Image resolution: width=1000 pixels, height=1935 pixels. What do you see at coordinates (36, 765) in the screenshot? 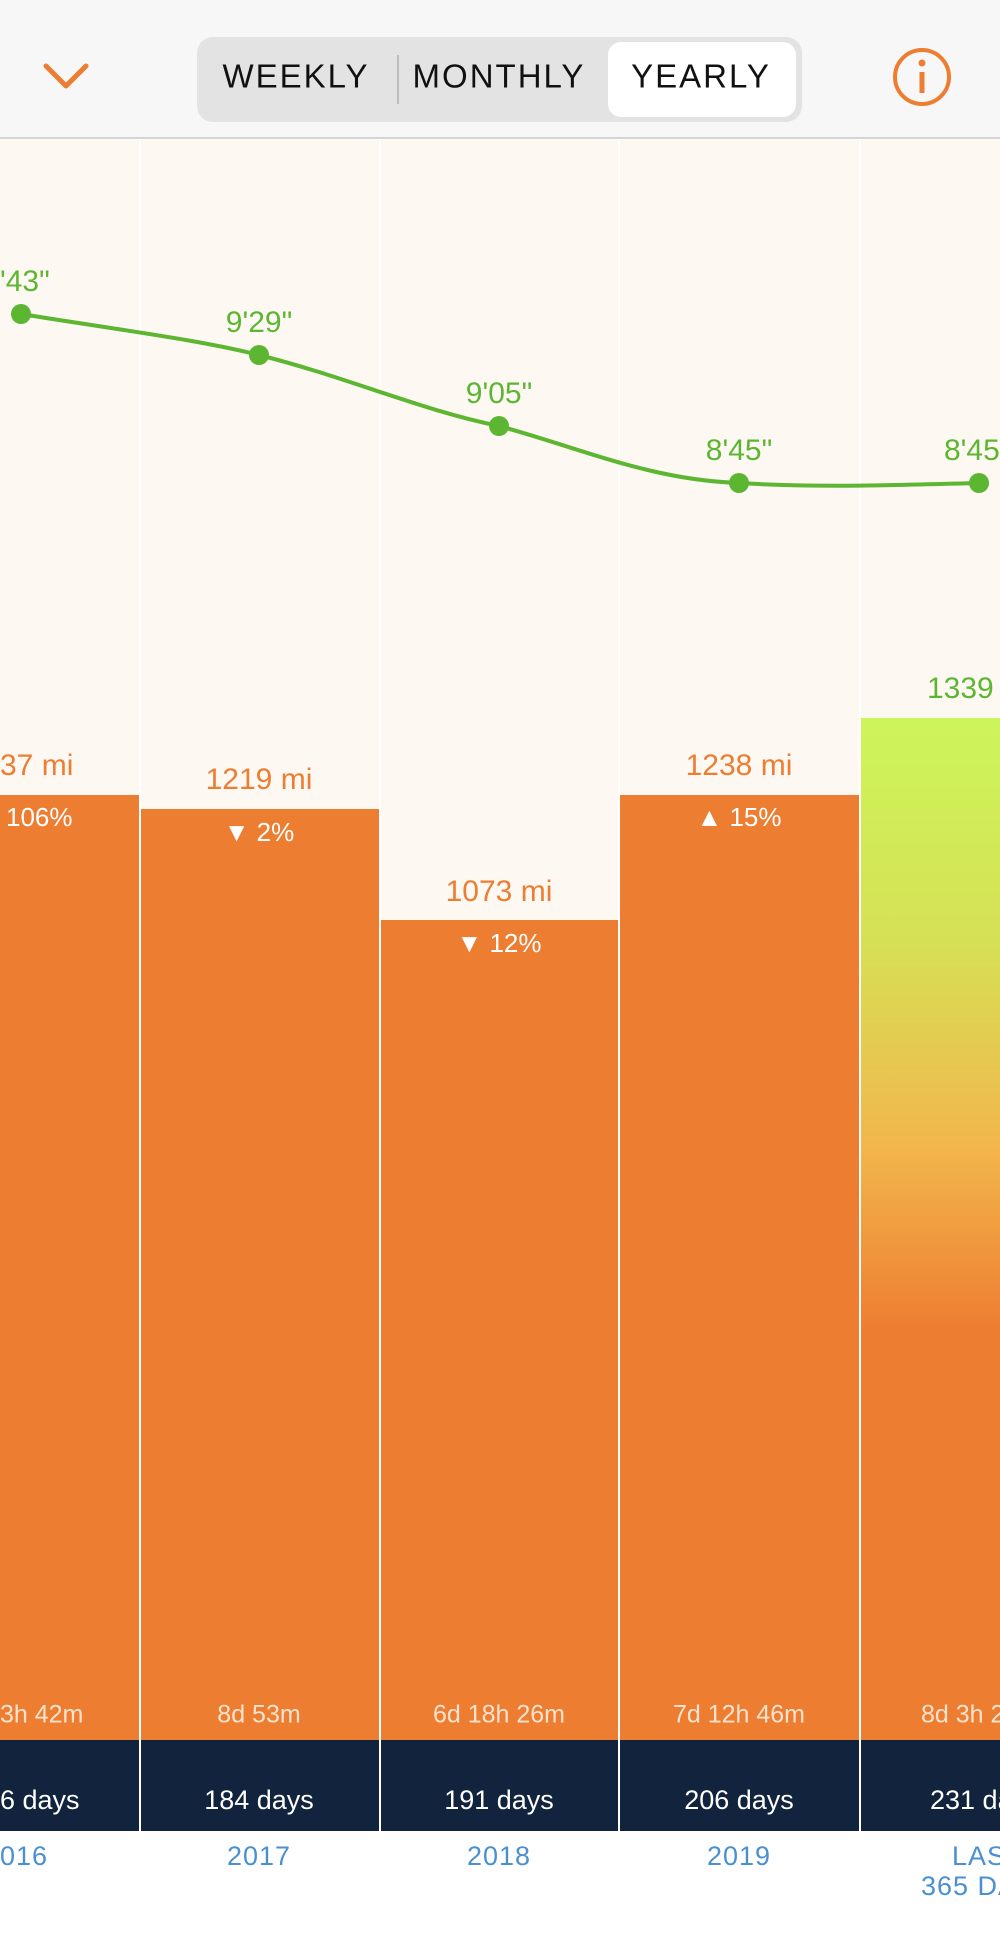
I see `distance-label: 37 mi` at bounding box center [36, 765].